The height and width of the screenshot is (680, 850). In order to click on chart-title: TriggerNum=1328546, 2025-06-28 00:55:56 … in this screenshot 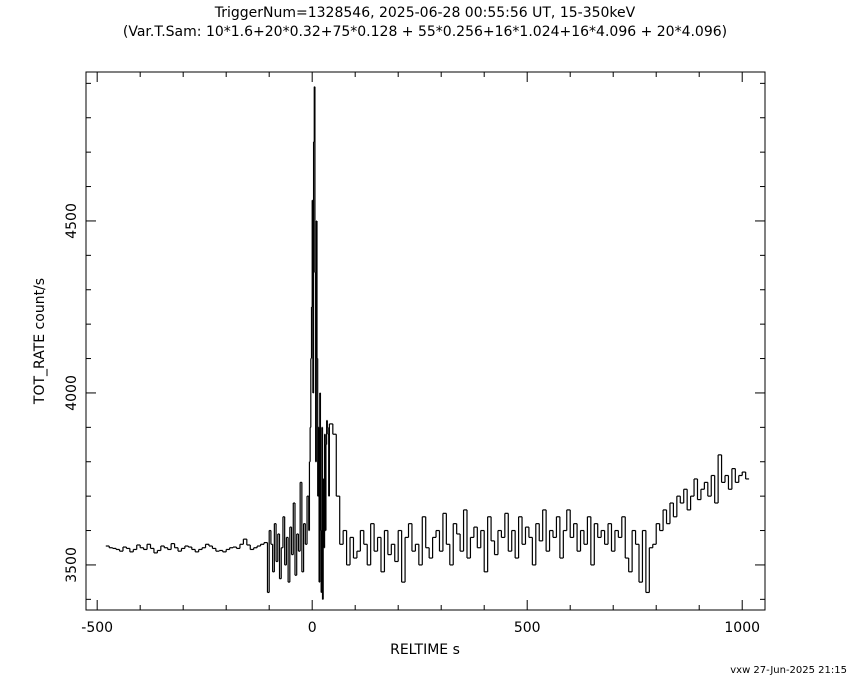, I will do `click(425, 13)`.